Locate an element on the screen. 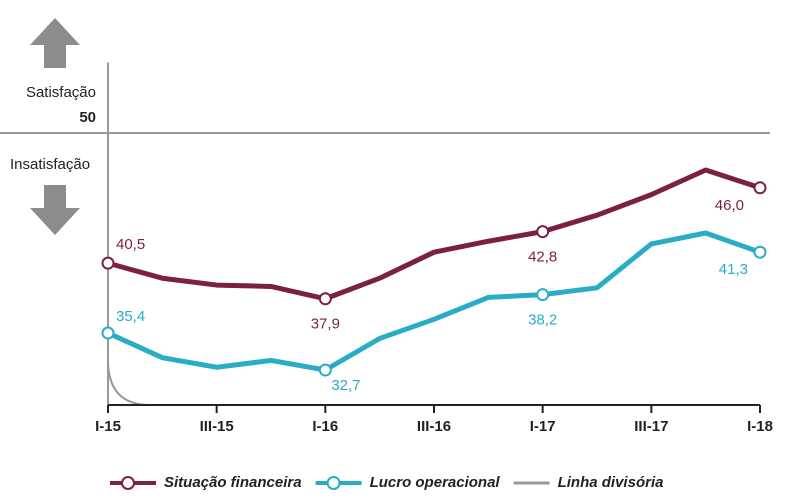 Image resolution: width=790 pixels, height=497 pixels. data-label: 38,2 is located at coordinates (542, 320).